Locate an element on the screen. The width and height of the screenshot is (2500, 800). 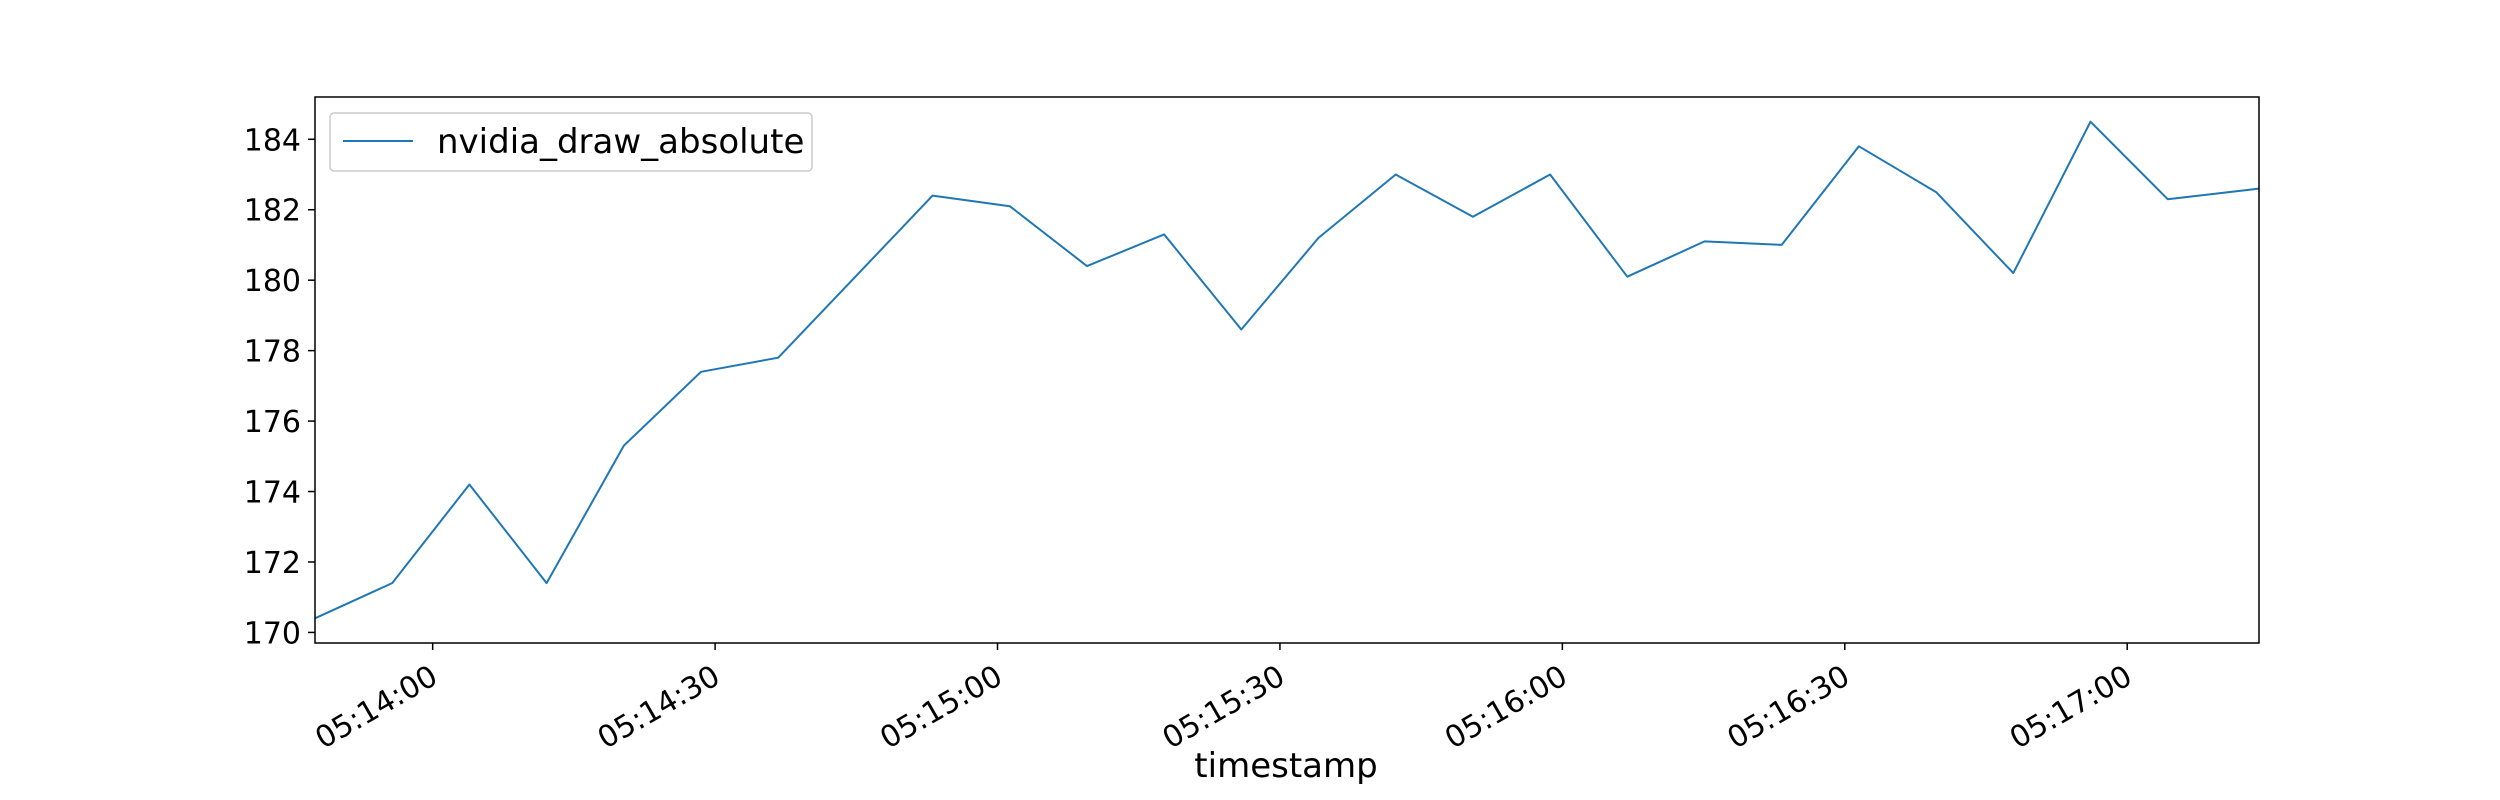
y-tick-label: 184 is located at coordinates (272, 140).